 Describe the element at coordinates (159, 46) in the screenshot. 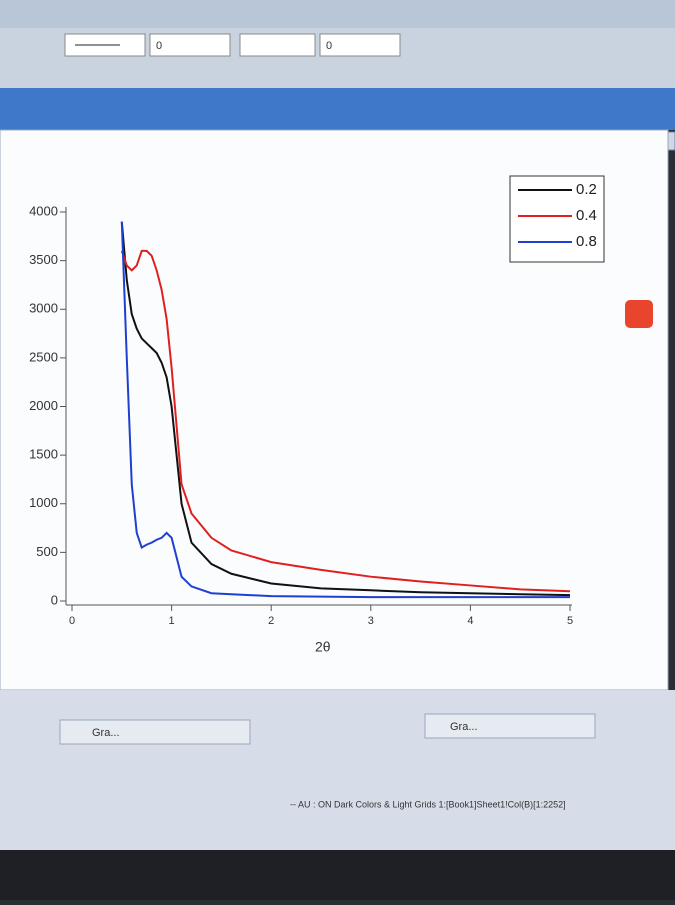

I see `line-width-text: 0` at that location.